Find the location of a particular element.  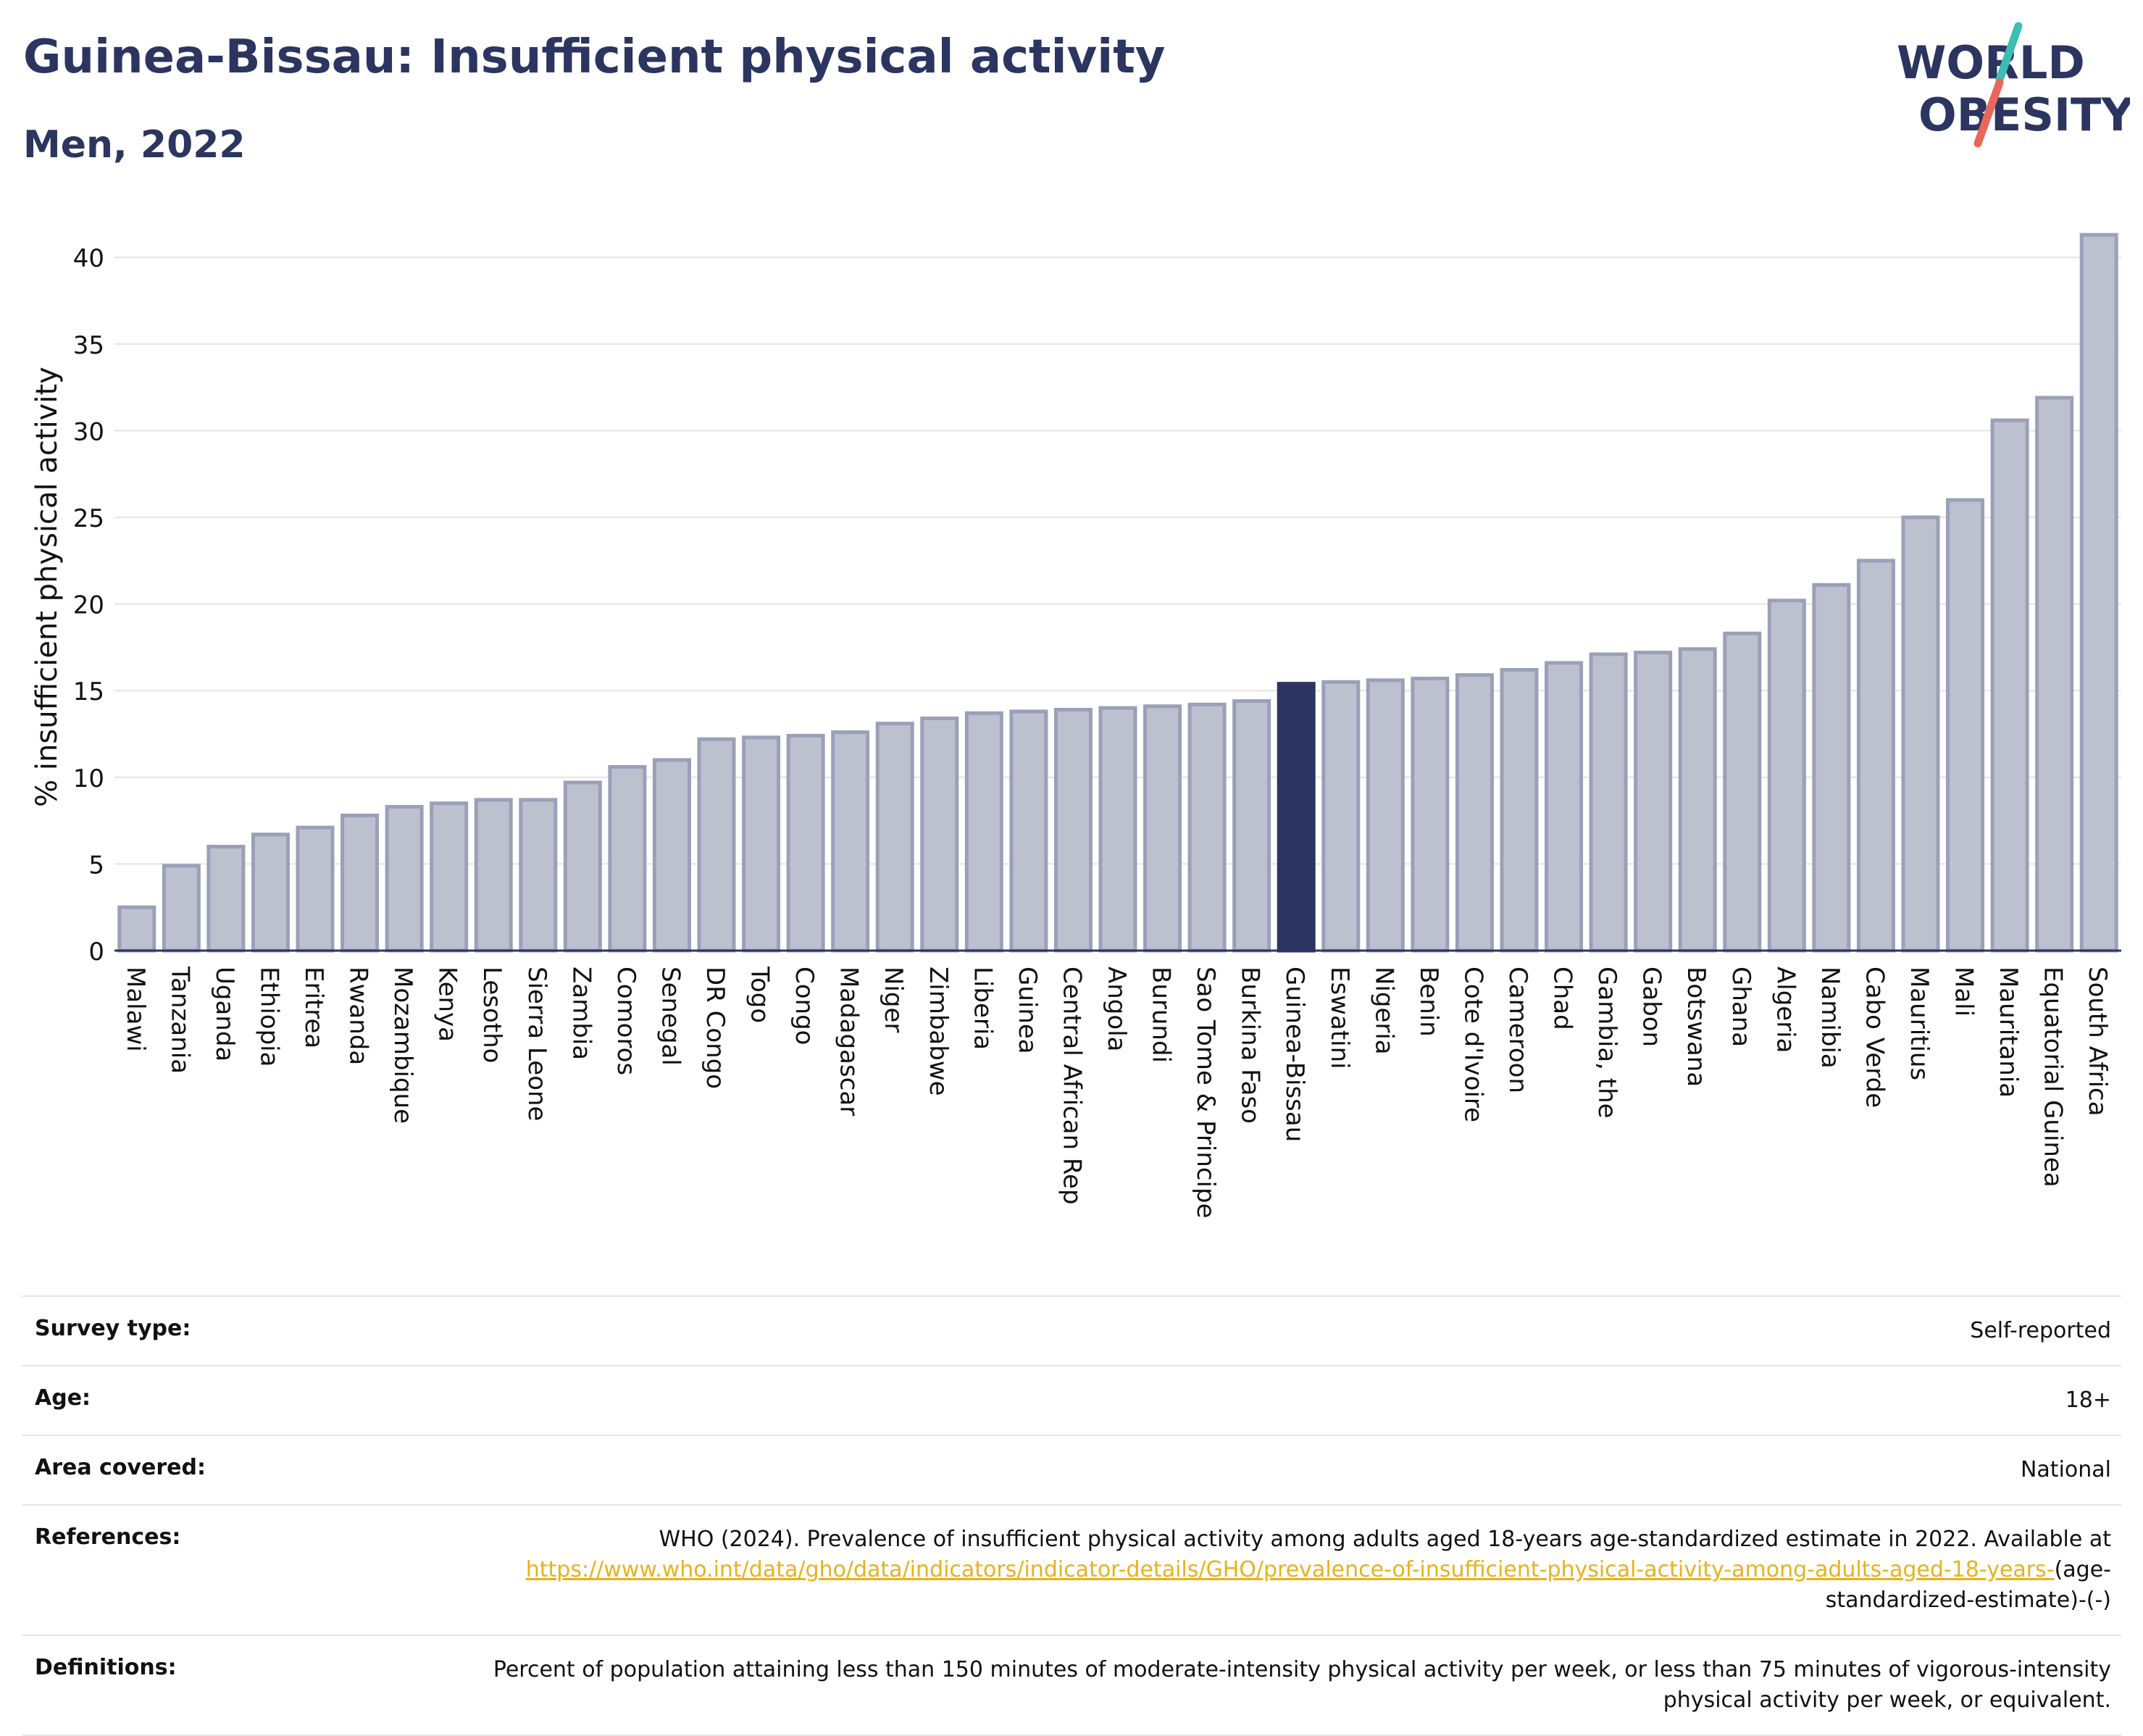

info-row-area-covered: Area covered: National is located at coordinates (1071, 1469).